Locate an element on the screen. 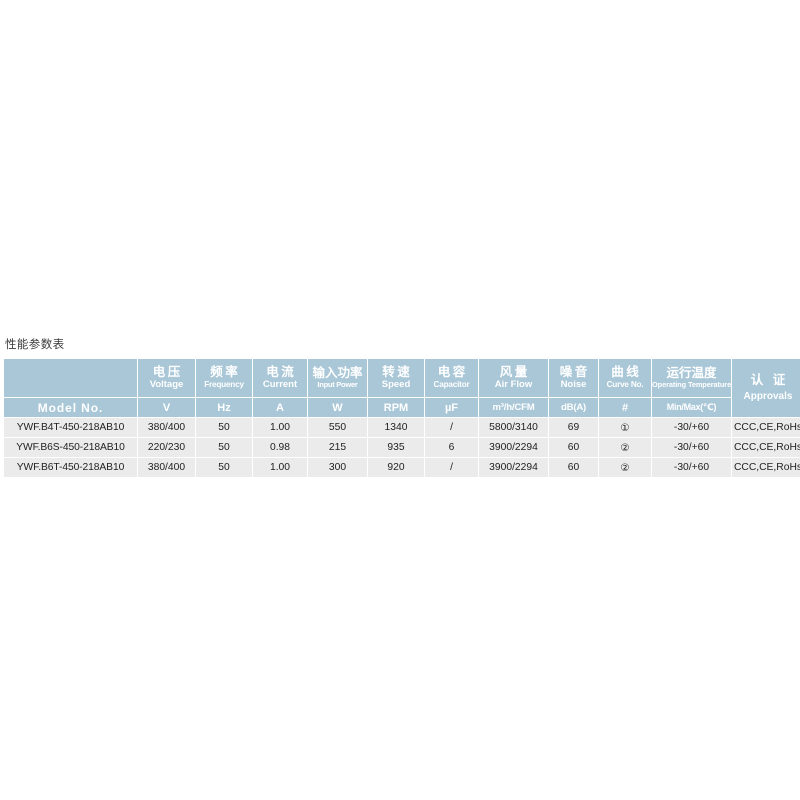 This screenshot has width=800, height=800. cell-model: YWF.B6S-450-218AB10 is located at coordinates (70, 447).